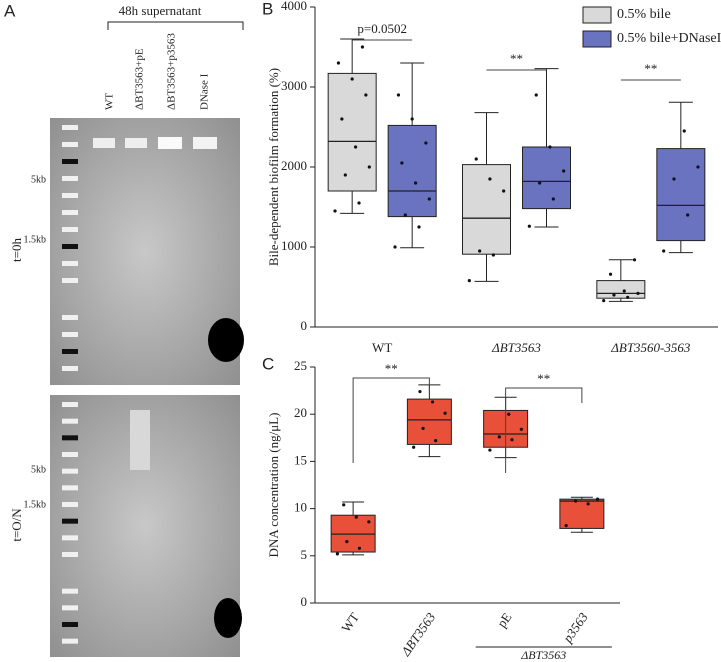  I want to click on group-label: ΔBT3563, so click(543, 655).